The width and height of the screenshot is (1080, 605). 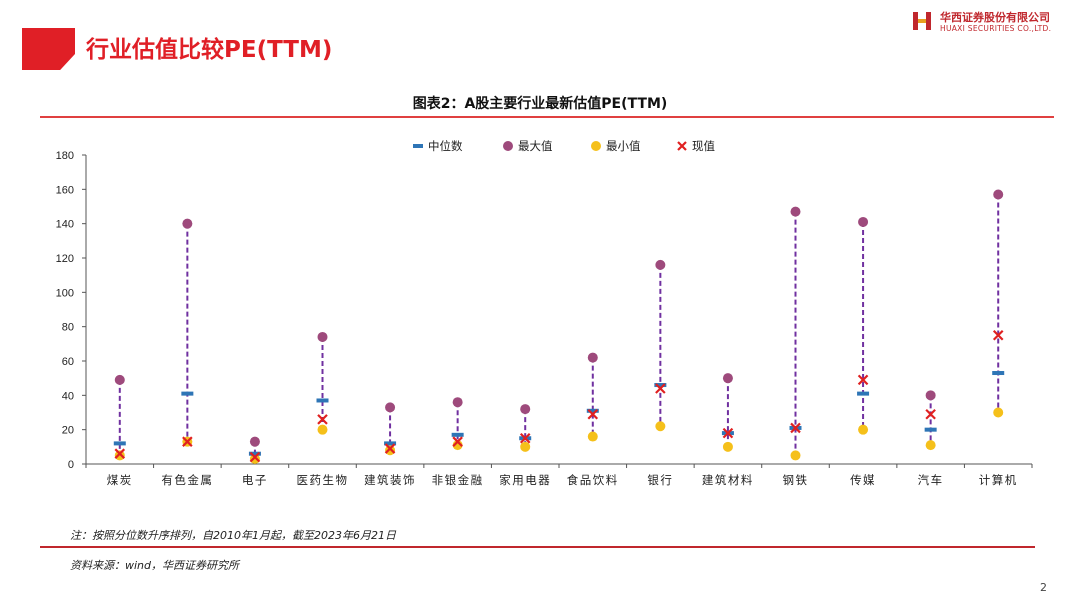 I want to click on y-tick-label: 0, so click(x=71, y=465).